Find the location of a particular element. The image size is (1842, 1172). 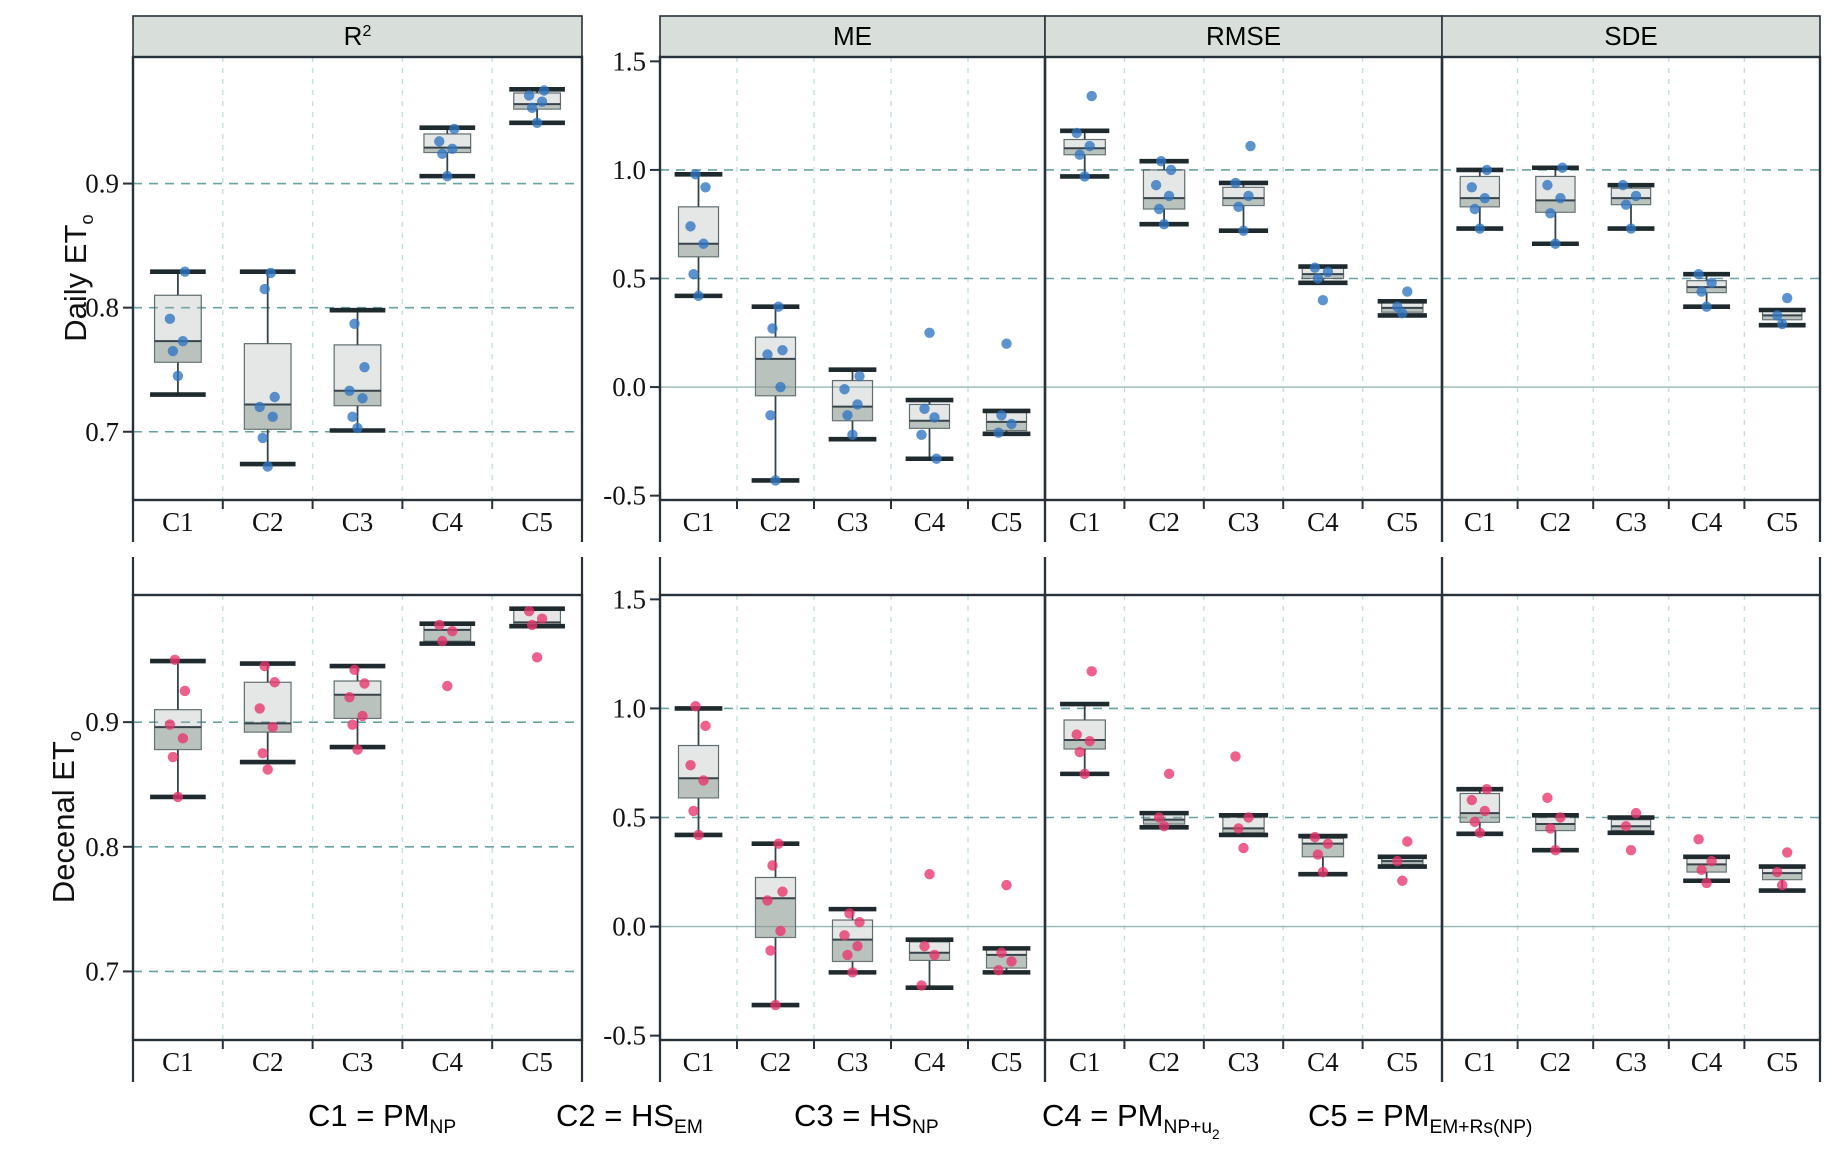

legend-c5-sub: EM+Rs(NP) is located at coordinates (1481, 1128).